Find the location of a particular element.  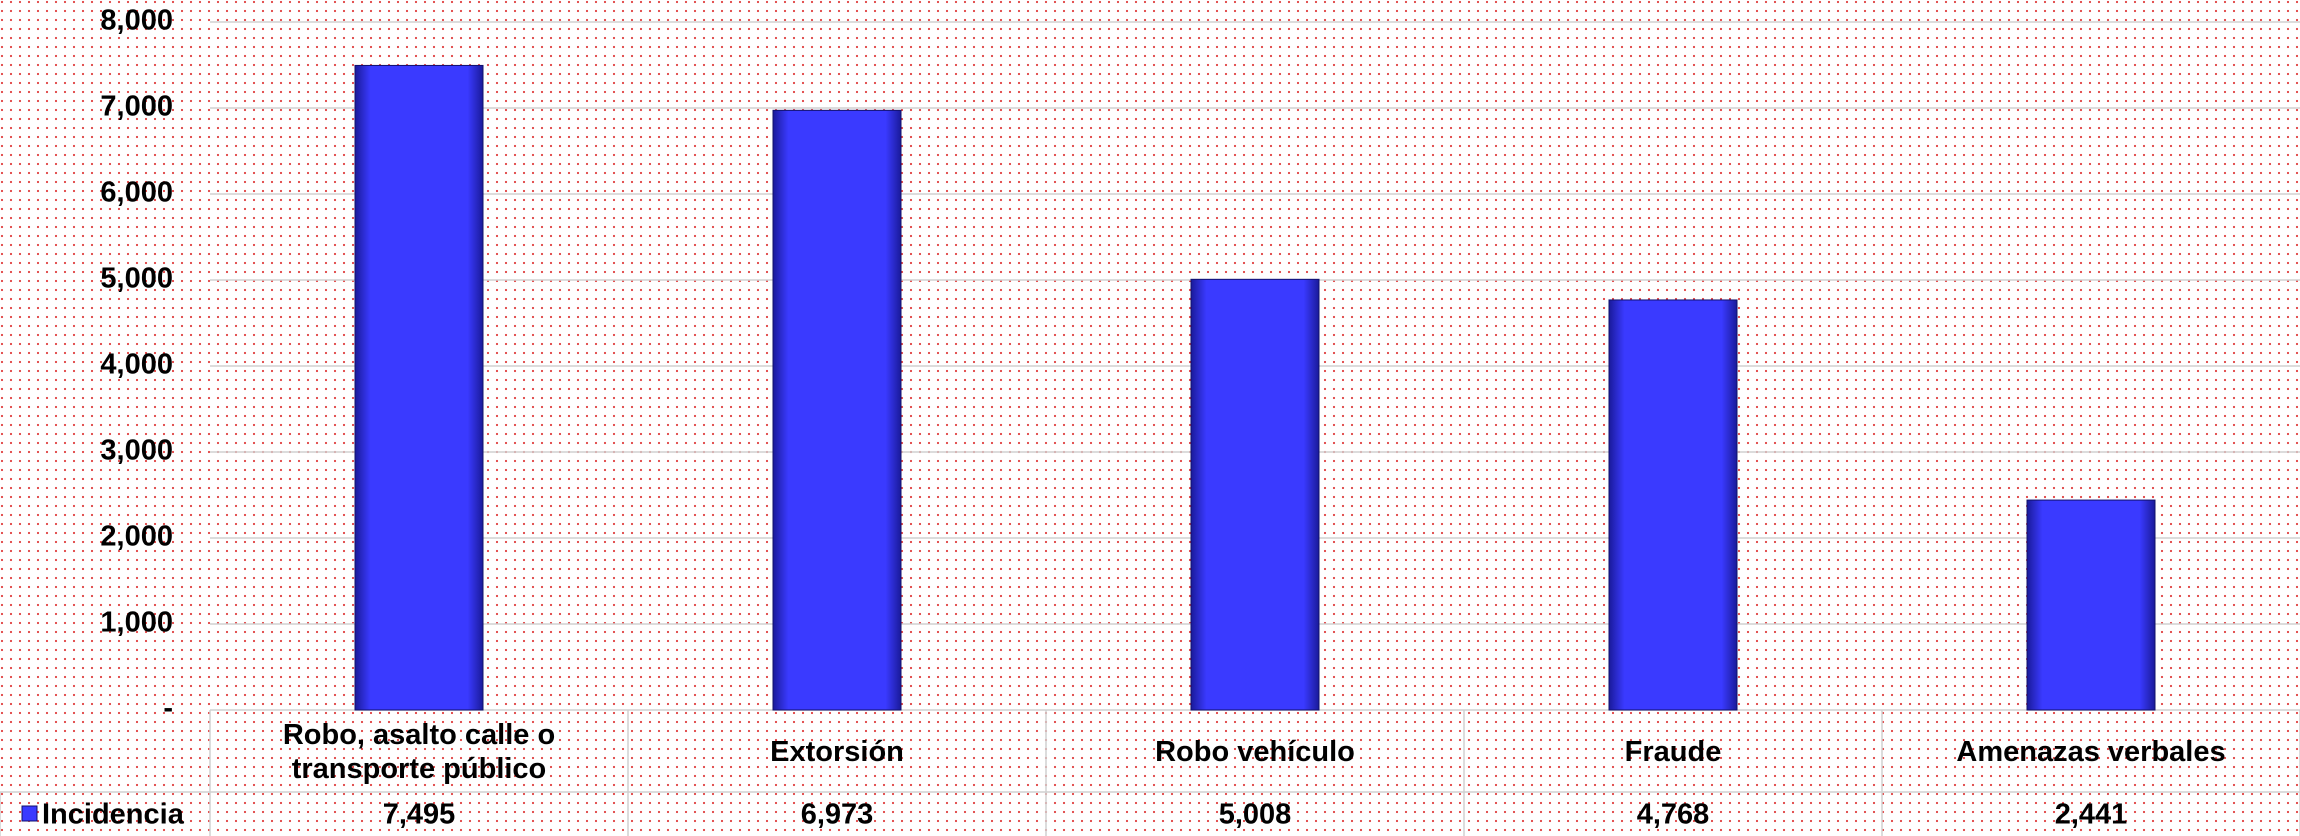

y-tick-label: - is located at coordinates (168, 709).